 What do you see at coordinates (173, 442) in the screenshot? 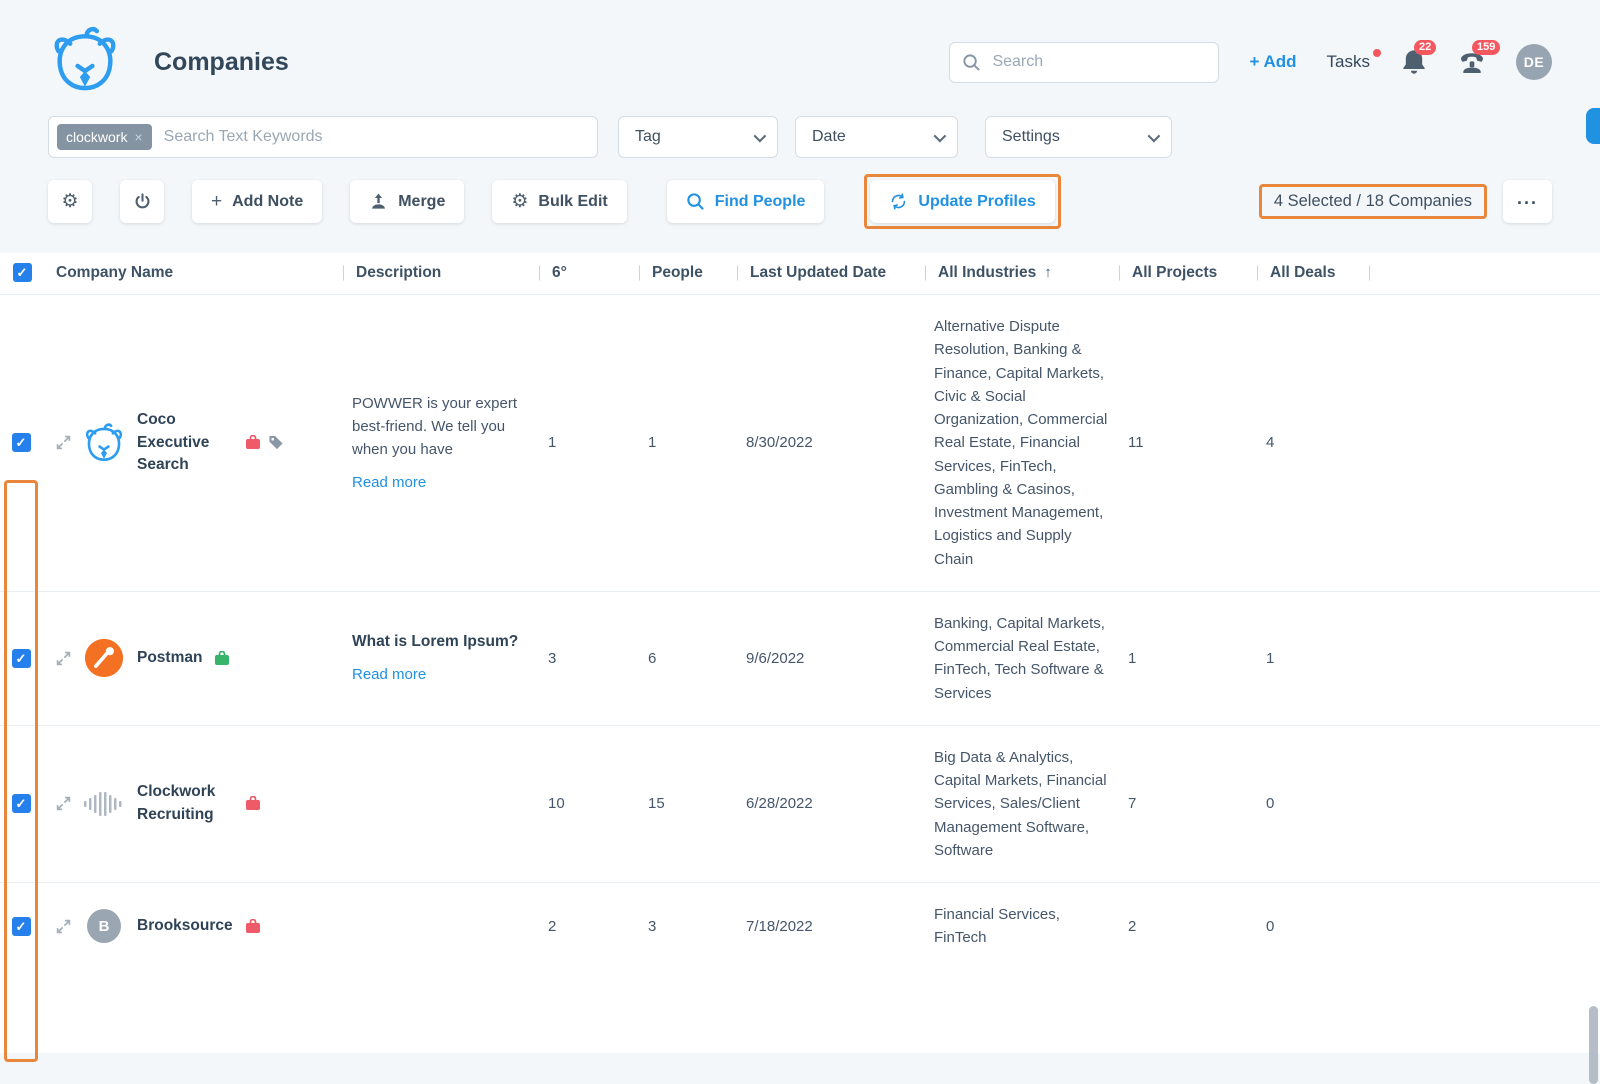
I see `company-name-link: Coco Executive Search` at bounding box center [173, 442].